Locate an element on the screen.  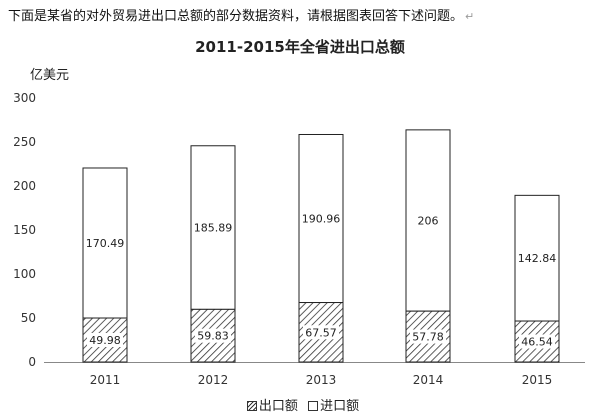
intro-sentence: 下面是某省的对外贸易进出口总额的部分数据资料，请根据图表回答下述问题。 is located at coordinates (236, 16).